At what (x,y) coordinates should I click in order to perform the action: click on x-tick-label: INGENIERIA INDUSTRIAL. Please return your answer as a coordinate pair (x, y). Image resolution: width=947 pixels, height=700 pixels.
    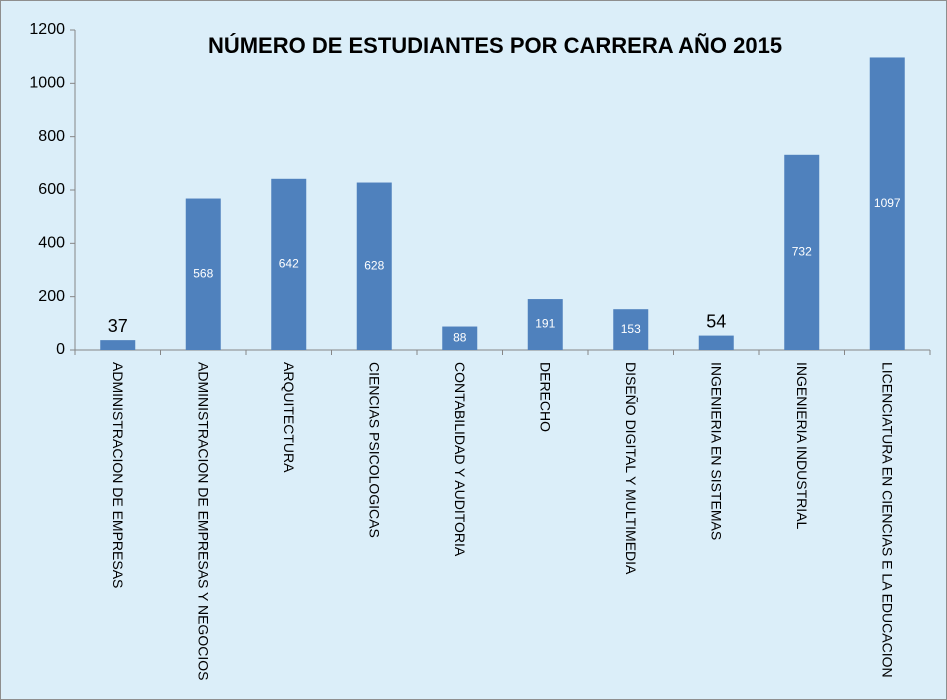
    Looking at the image, I should click on (801, 446).